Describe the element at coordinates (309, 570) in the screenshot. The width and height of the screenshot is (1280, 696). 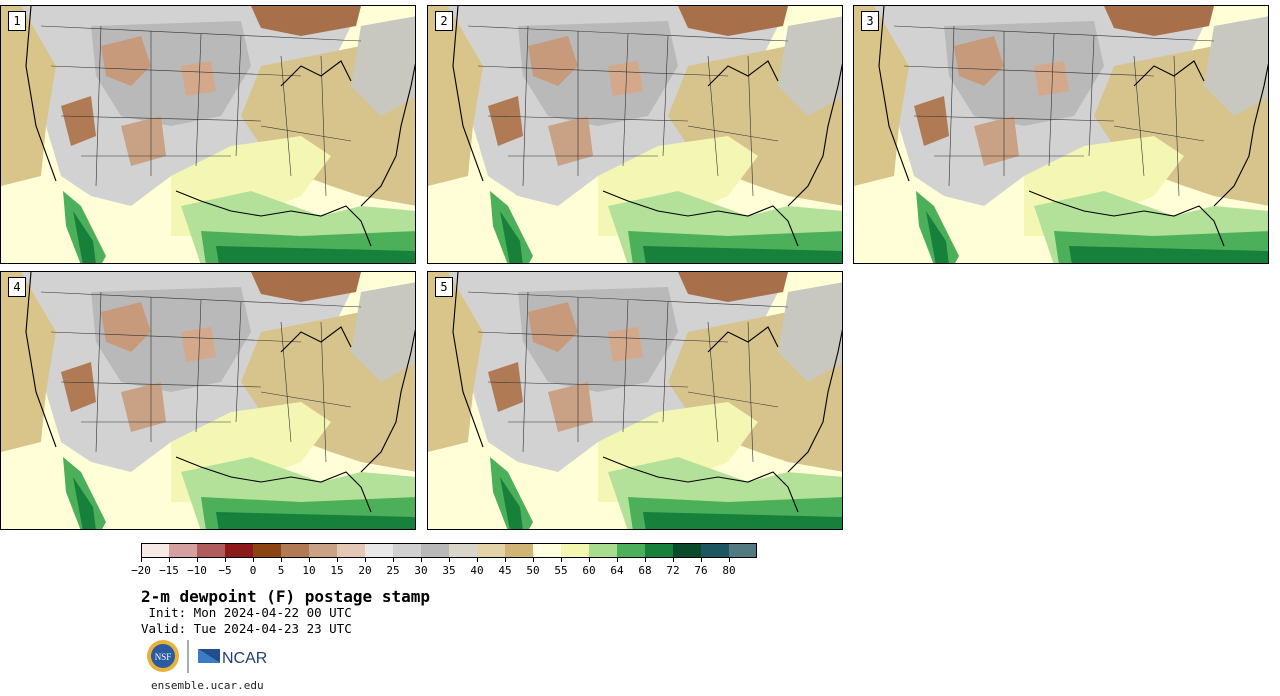
I see `colorbar-tick-label: 10` at that location.